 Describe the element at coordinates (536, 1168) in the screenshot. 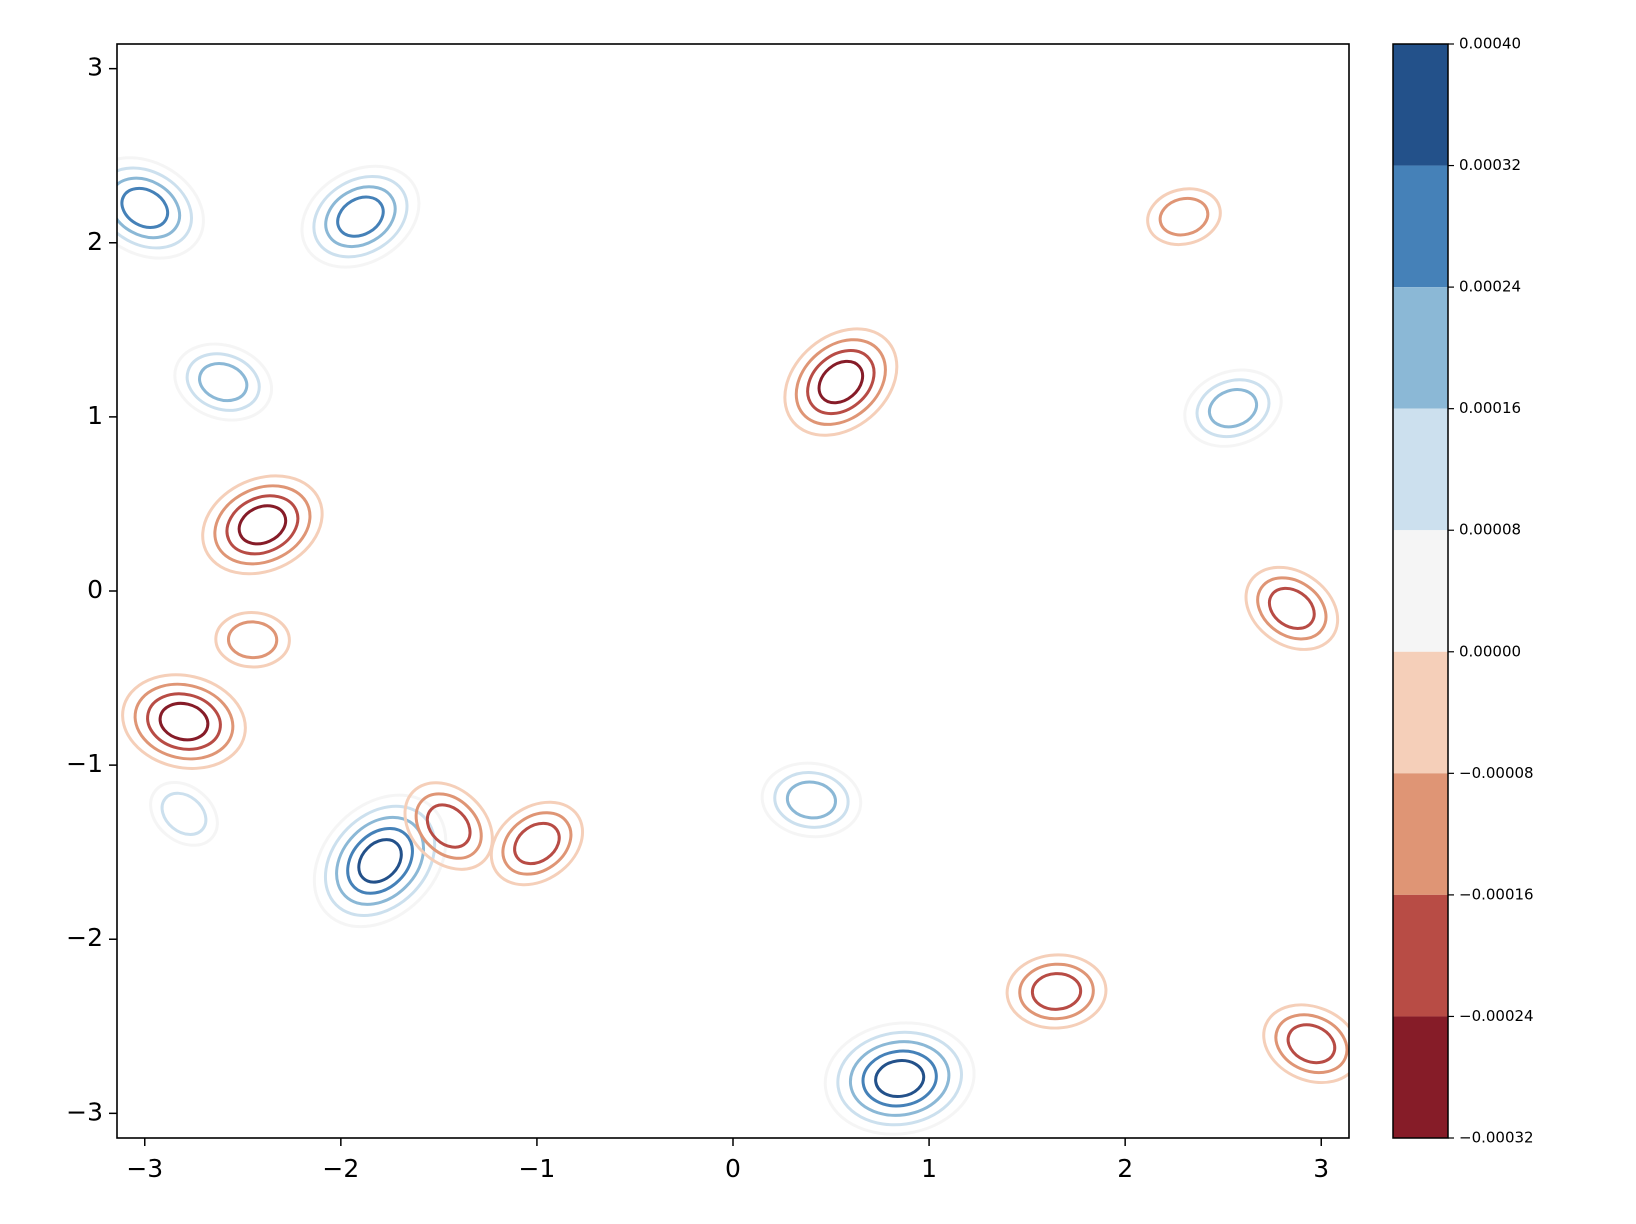

I see `x-tick-label: −1` at that location.